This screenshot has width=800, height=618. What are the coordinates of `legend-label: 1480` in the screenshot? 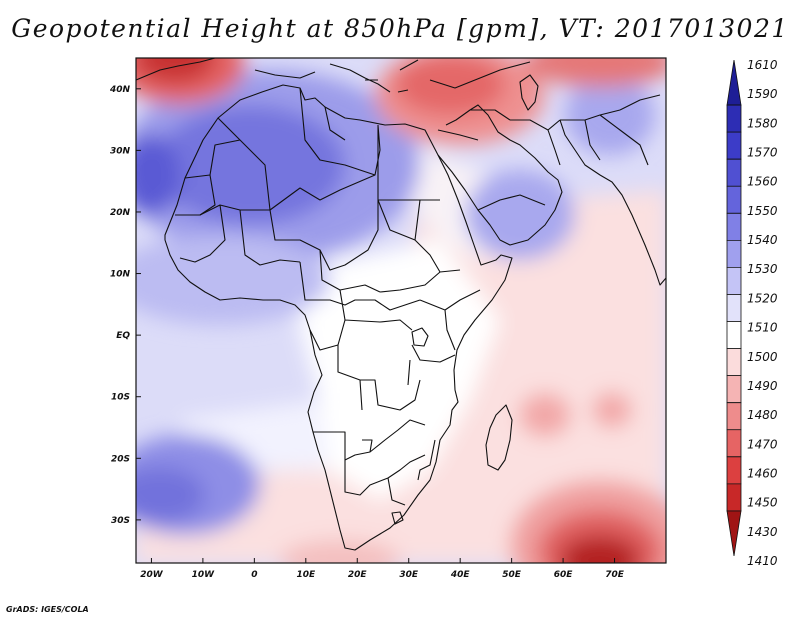 It's located at (762, 415).